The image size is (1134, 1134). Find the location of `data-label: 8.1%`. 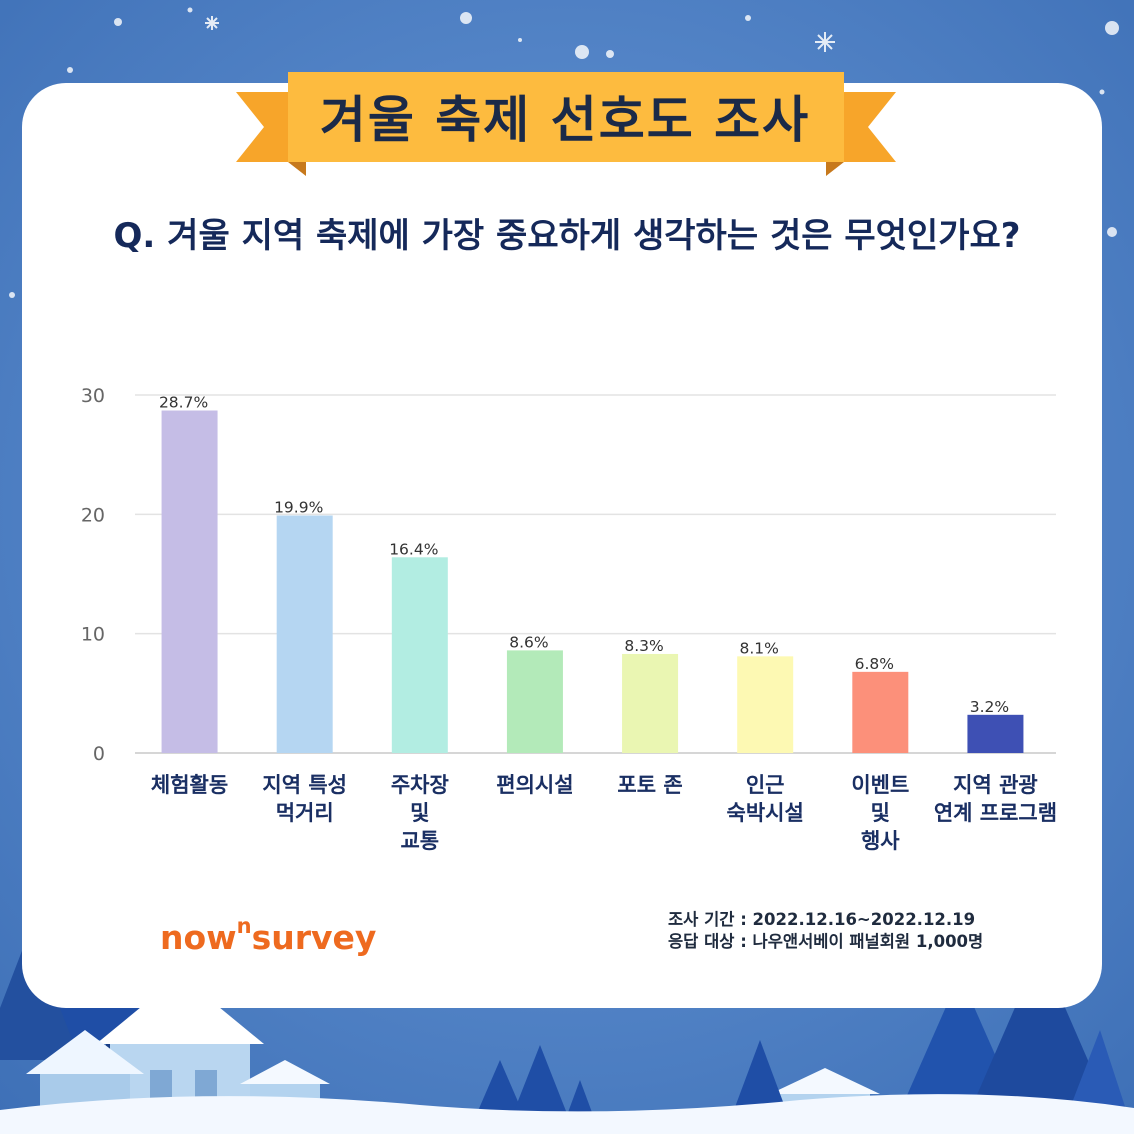

data-label: 8.1% is located at coordinates (758, 648).